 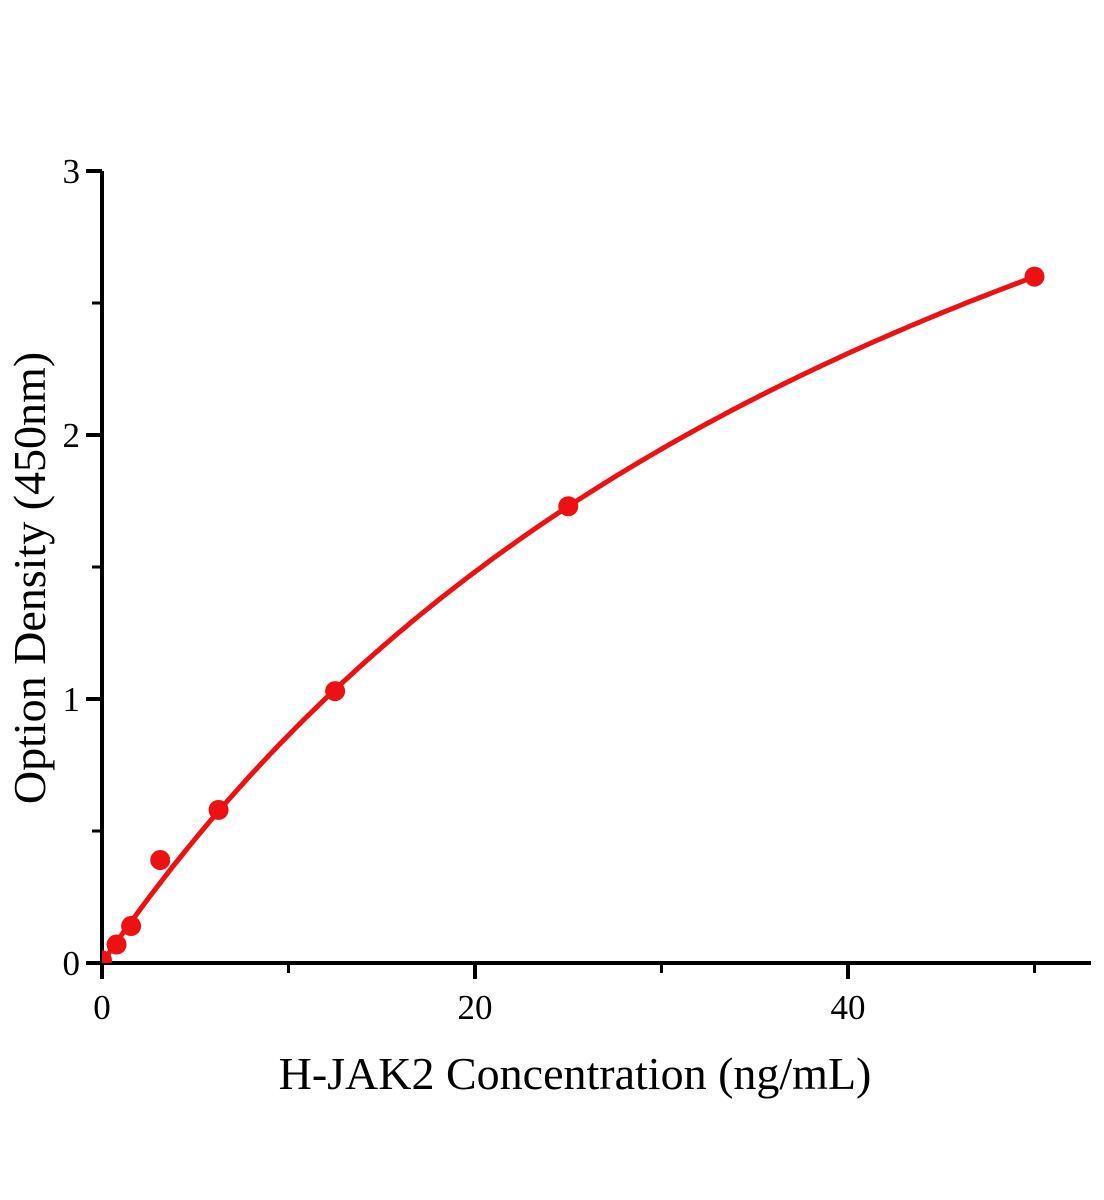 I want to click on y-tick-label: 2, so click(x=72, y=435).